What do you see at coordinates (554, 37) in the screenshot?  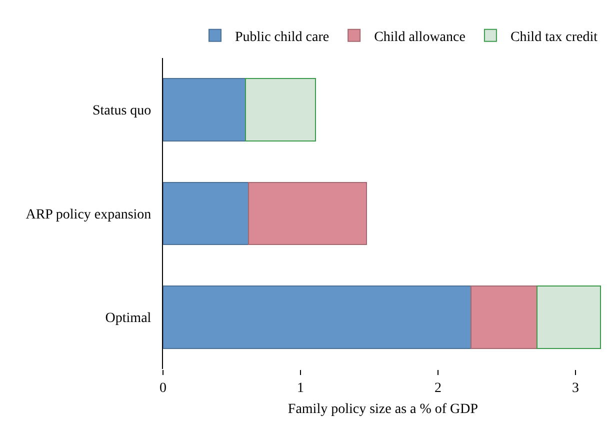 I see `legend-label: Child tax credit` at bounding box center [554, 37].